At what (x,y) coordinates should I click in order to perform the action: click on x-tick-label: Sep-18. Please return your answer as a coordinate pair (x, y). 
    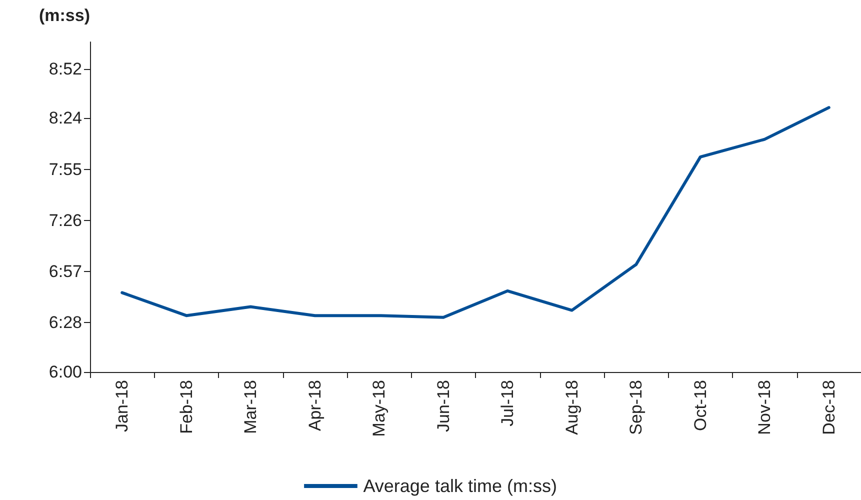
    Looking at the image, I should click on (636, 407).